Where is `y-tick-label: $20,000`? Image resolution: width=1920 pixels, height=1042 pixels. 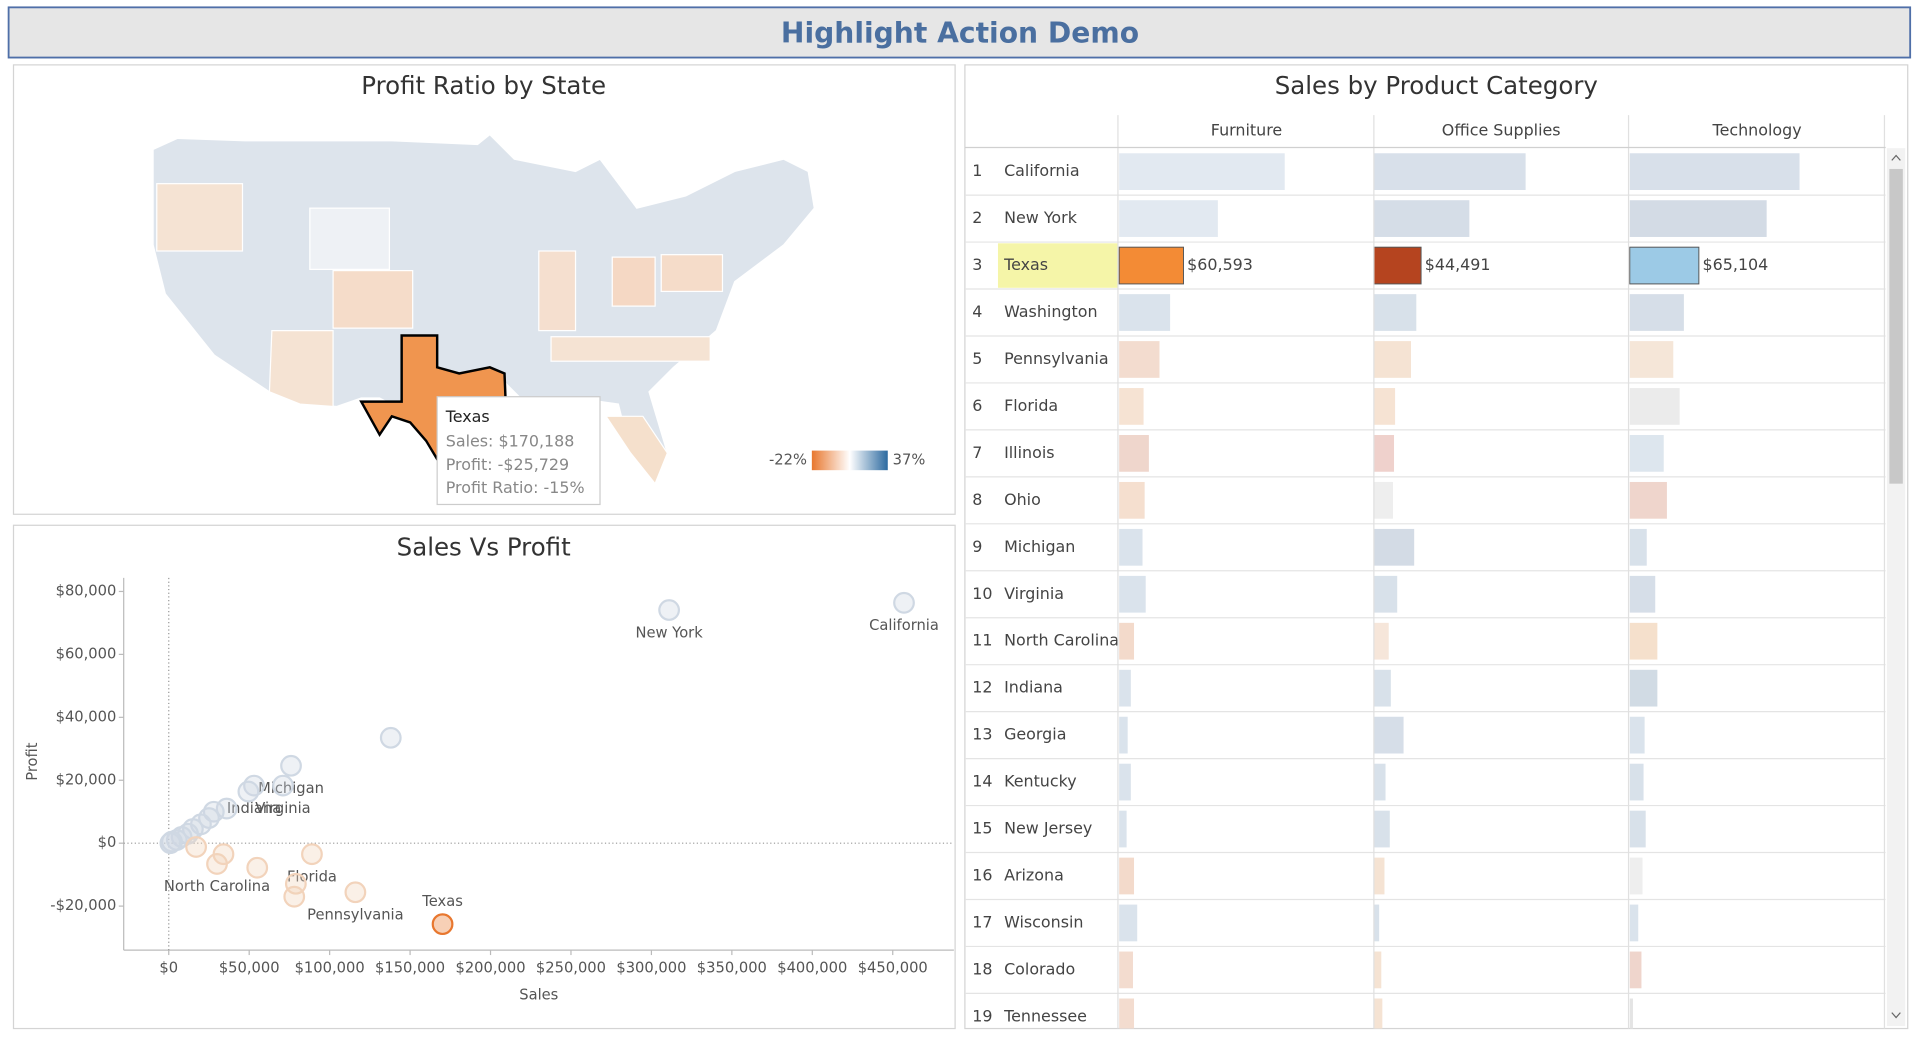
y-tick-label: $20,000 is located at coordinates (86, 779).